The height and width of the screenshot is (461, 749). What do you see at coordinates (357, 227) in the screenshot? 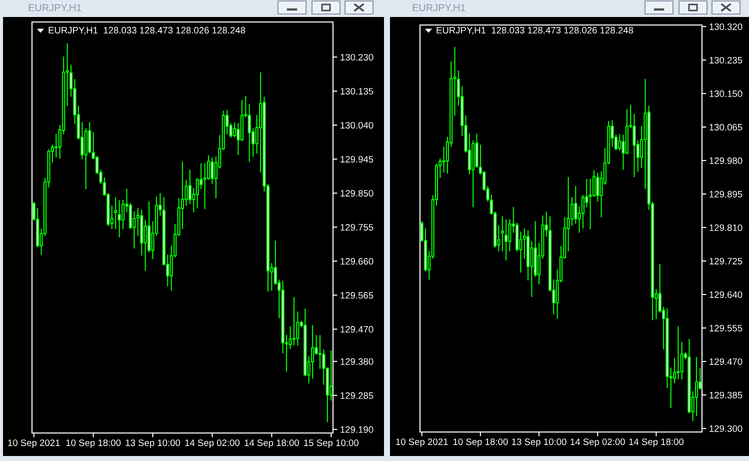
I see `y-tick-label: 129.755` at bounding box center [357, 227].